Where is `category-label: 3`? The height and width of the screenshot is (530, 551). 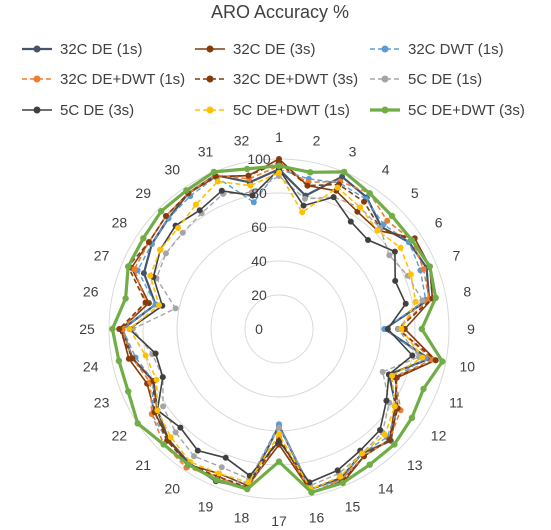
category-label: 3 is located at coordinates (353, 152).